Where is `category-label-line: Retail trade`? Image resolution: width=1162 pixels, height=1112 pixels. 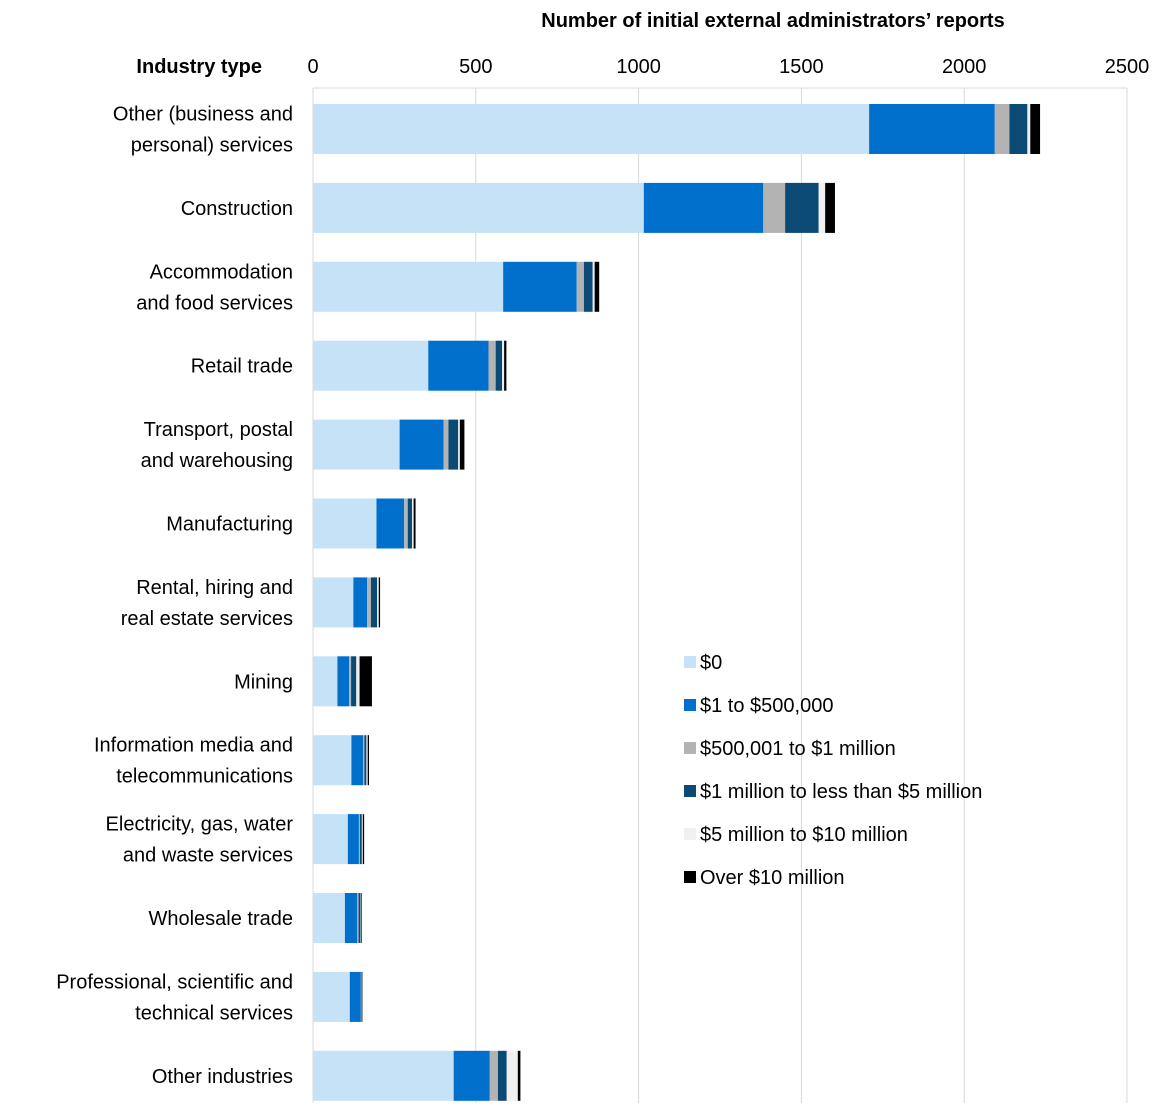 category-label-line: Retail trade is located at coordinates (242, 367).